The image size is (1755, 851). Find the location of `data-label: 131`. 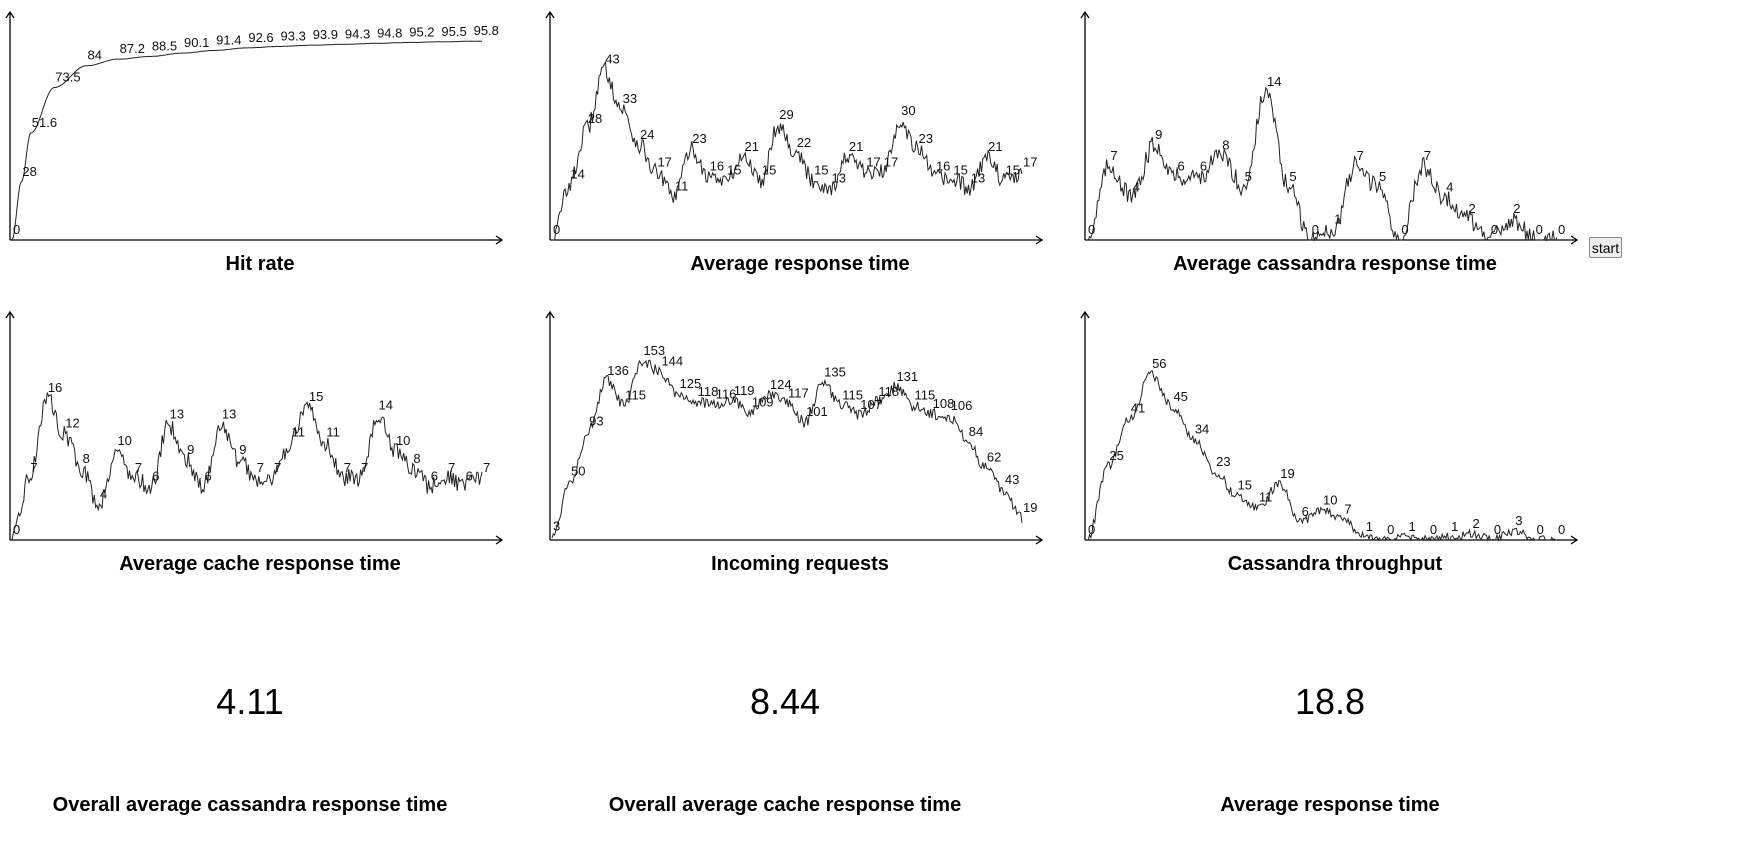

data-label: 131 is located at coordinates (907, 376).